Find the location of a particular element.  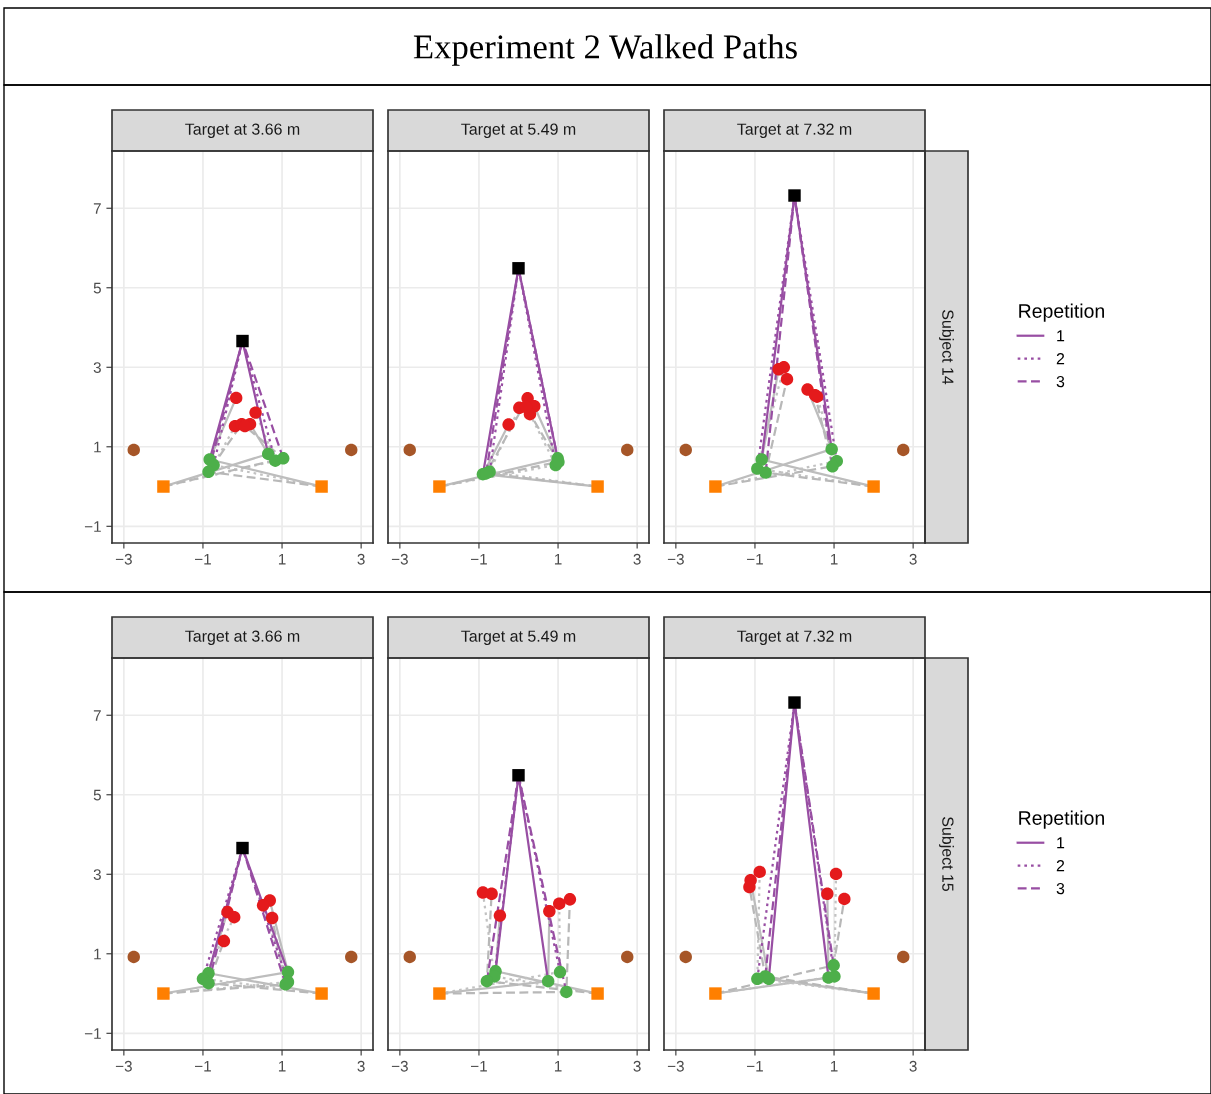

text: Experiment 2 Walked Paths is located at coordinates (605, 50).